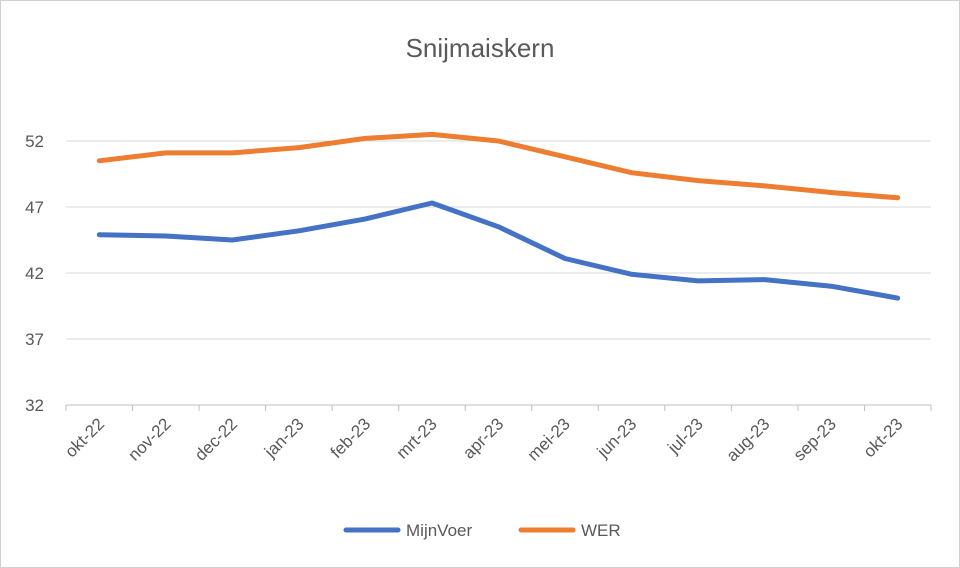 The width and height of the screenshot is (960, 568). Describe the element at coordinates (549, 439) in the screenshot. I see `x-tick-label: mei-23` at that location.